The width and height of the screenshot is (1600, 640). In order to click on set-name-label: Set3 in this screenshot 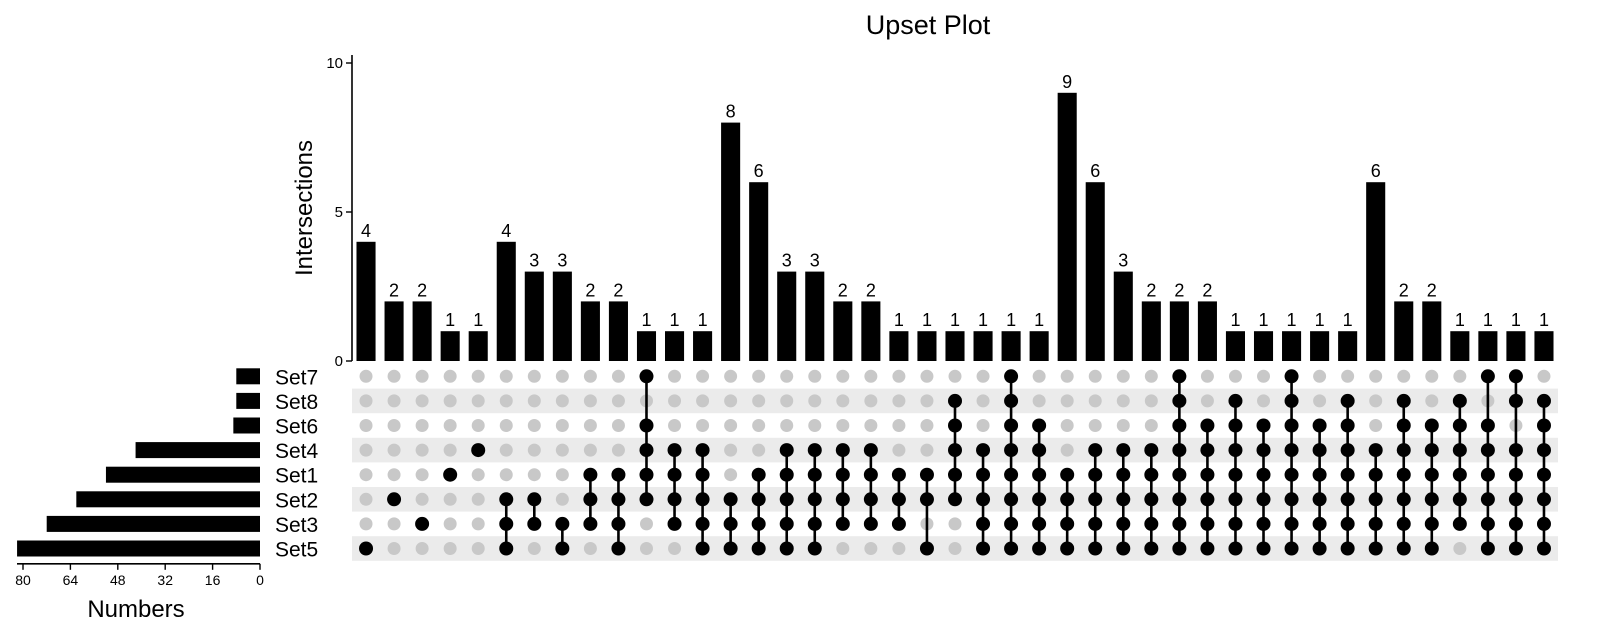, I will do `click(296, 525)`.